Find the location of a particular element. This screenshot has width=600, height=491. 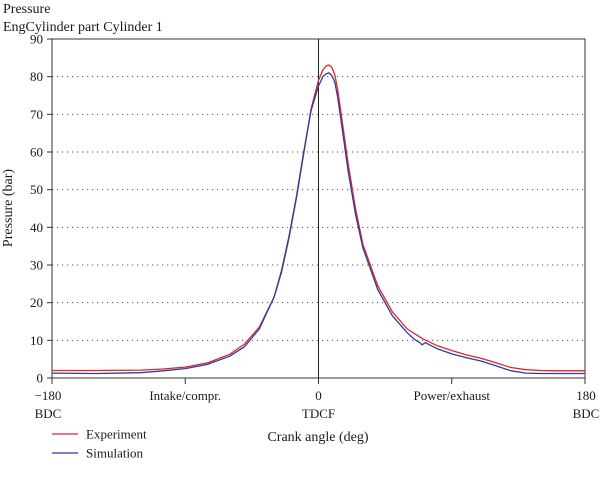

y-tick-label: 60 is located at coordinates (36, 152).